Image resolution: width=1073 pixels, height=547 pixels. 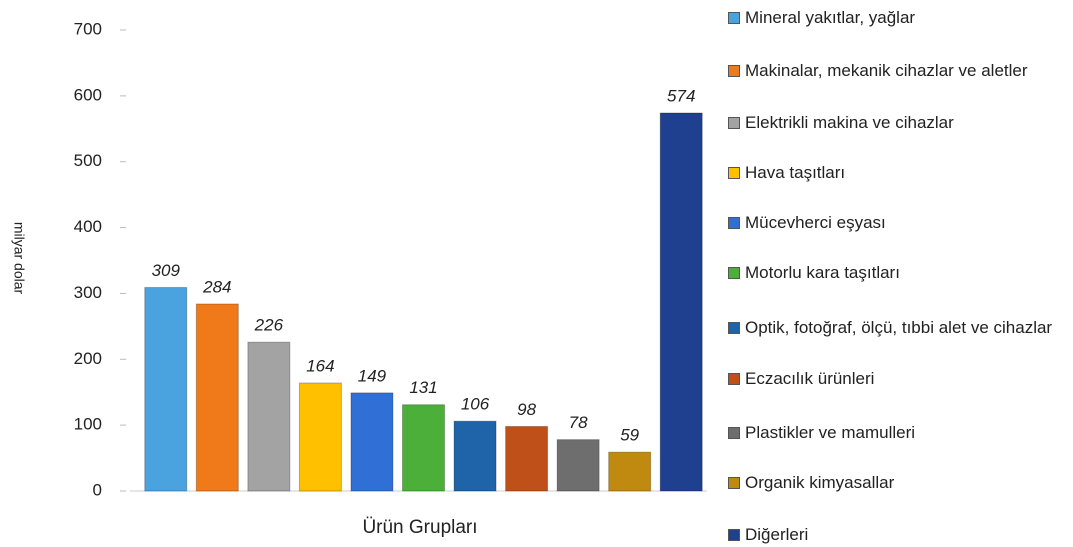 I want to click on legend-item: Plastikler ve mamulleri, so click(x=898, y=432).